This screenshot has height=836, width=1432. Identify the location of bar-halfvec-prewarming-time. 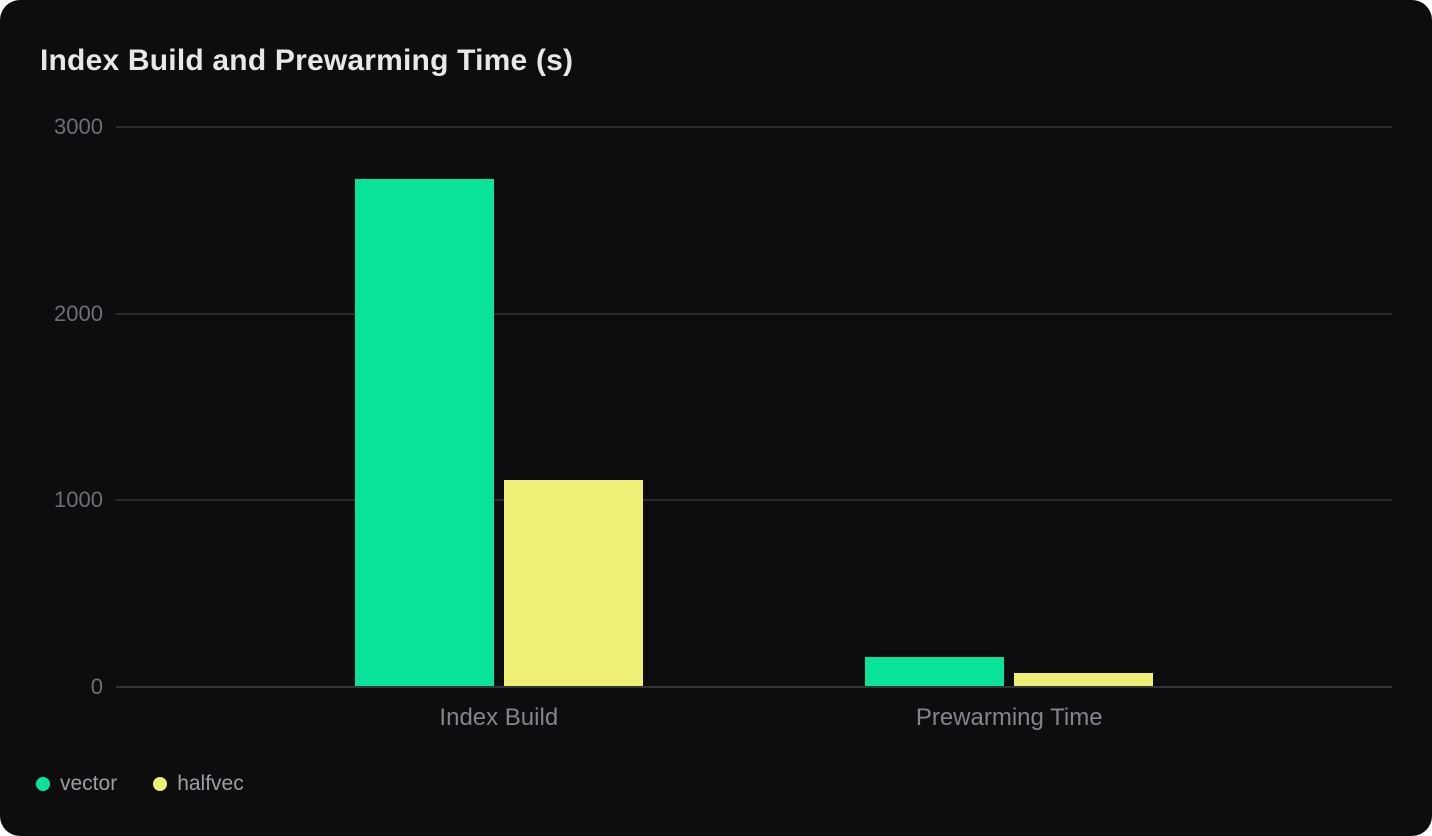
(1084, 680).